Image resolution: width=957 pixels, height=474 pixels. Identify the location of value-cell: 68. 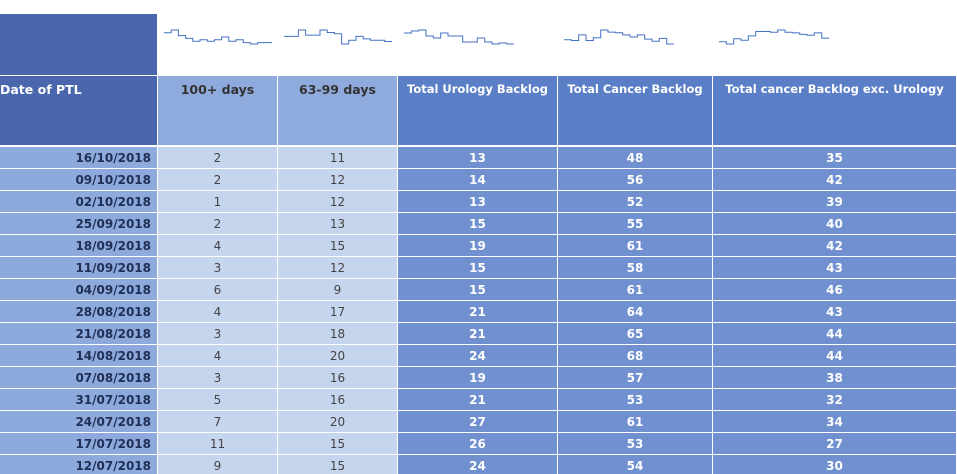
(635, 356).